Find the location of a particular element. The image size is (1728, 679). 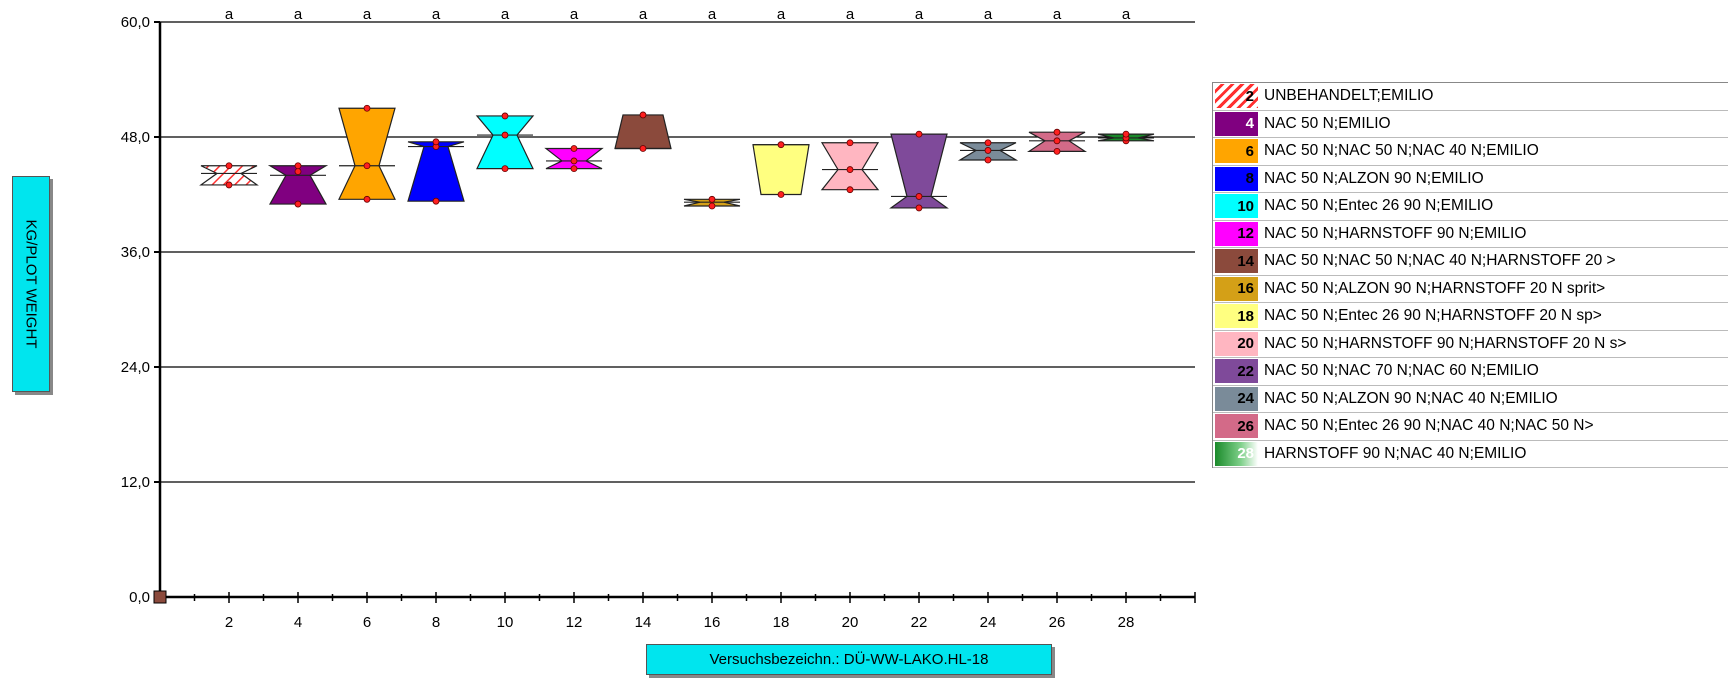

legend-item: 12 NAC 50 N;HARNSTOFF 90 N;EMILIO is located at coordinates (1470, 234).